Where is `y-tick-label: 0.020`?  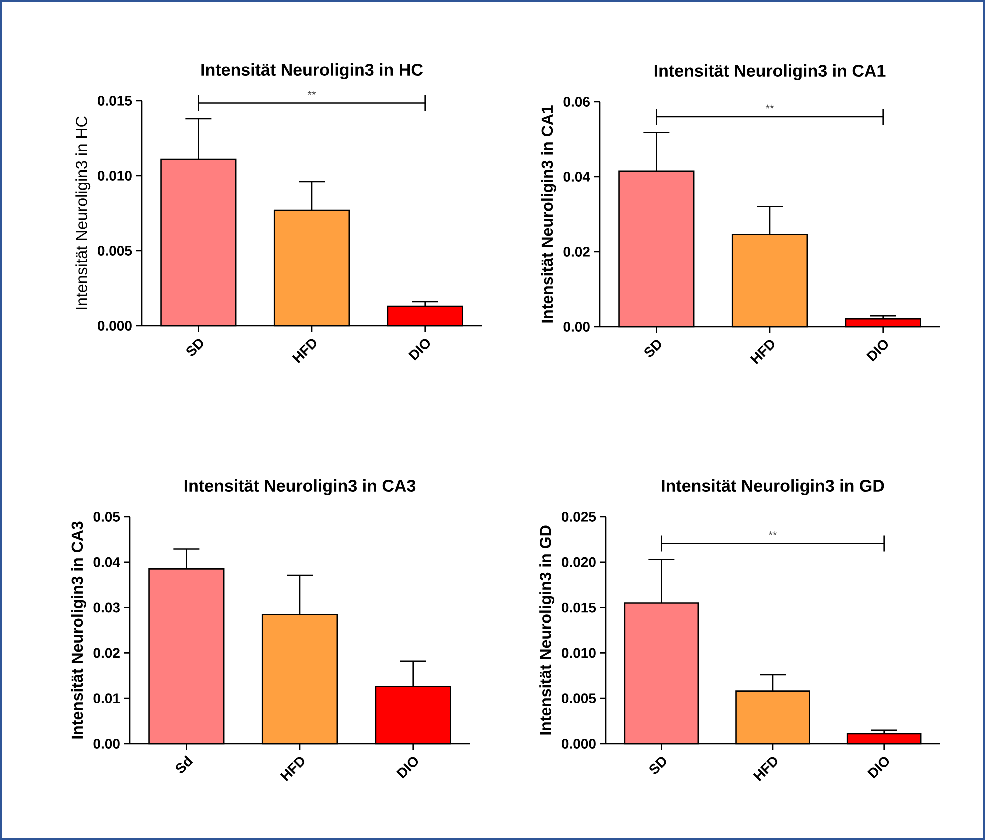
y-tick-label: 0.020 is located at coordinates (579, 562).